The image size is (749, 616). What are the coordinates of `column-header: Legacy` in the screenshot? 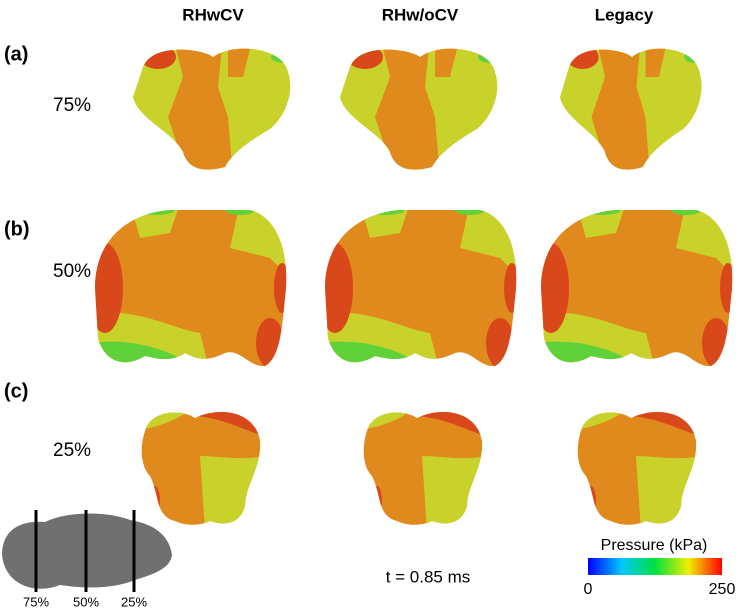 It's located at (624, 14).